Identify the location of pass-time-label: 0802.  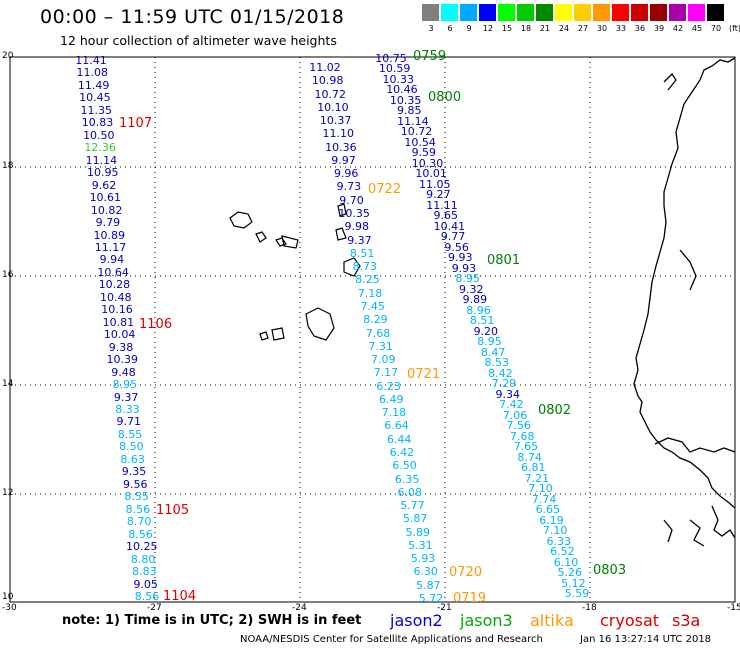
(555, 410).